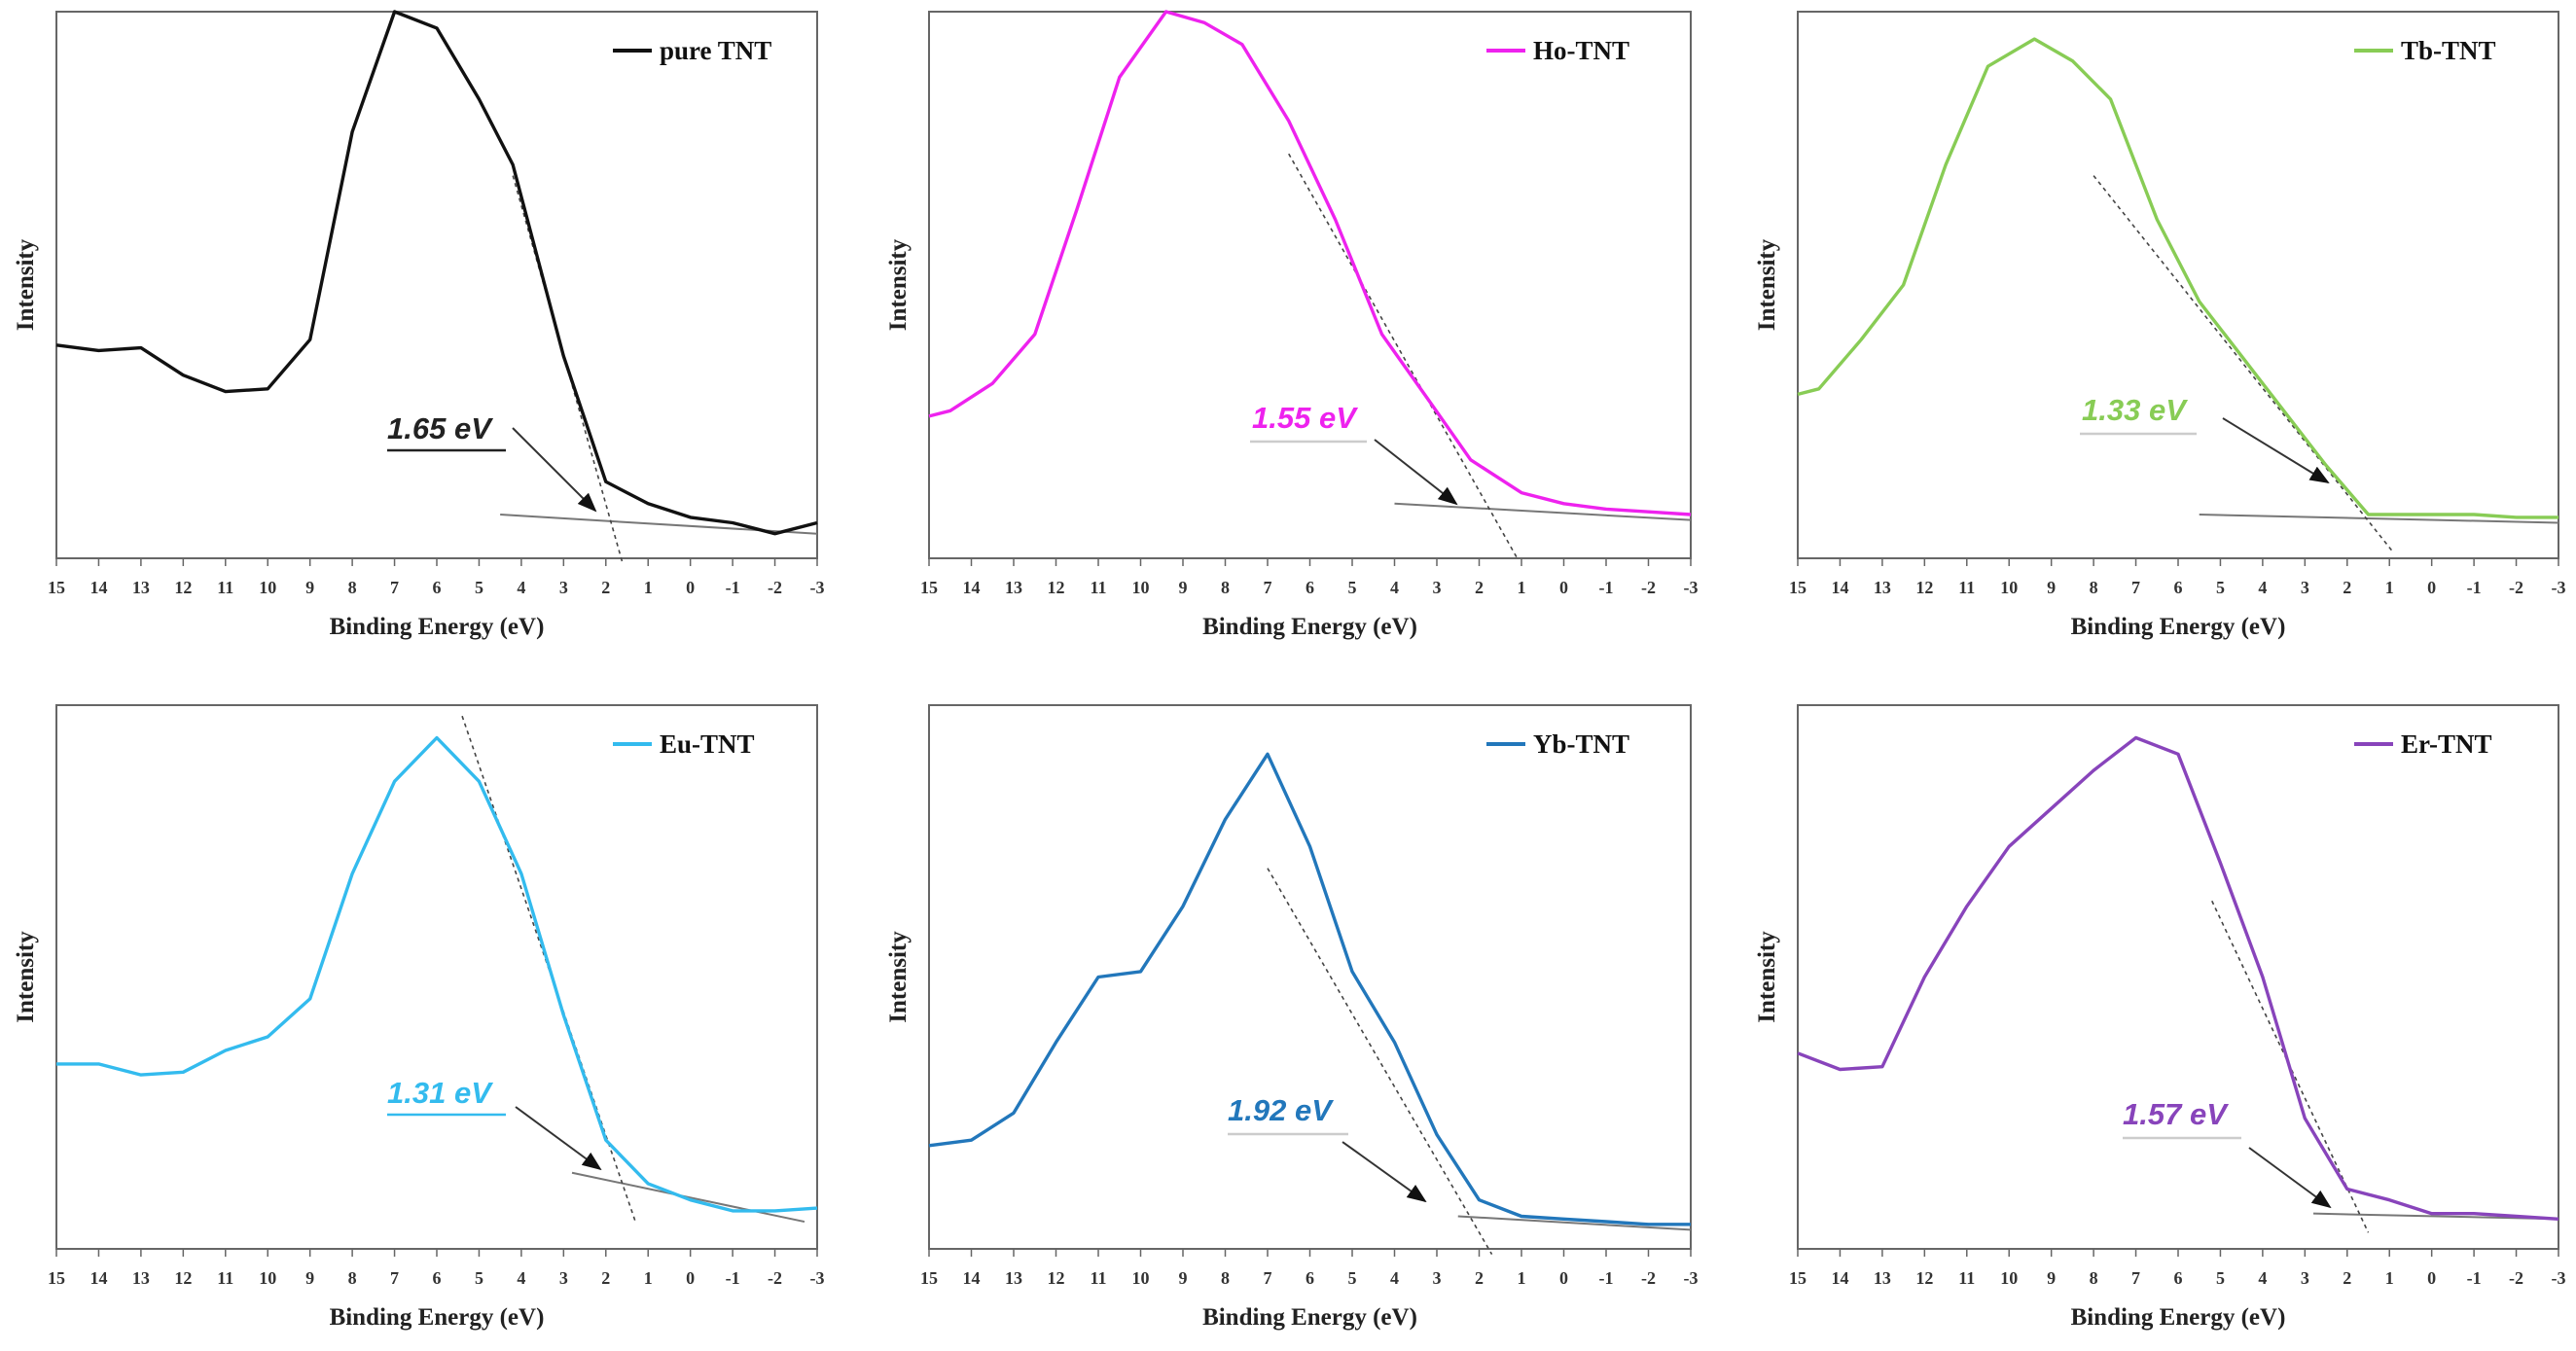  Describe the element at coordinates (898, 977) in the screenshot. I see `y-axis-title: Intensity` at that location.